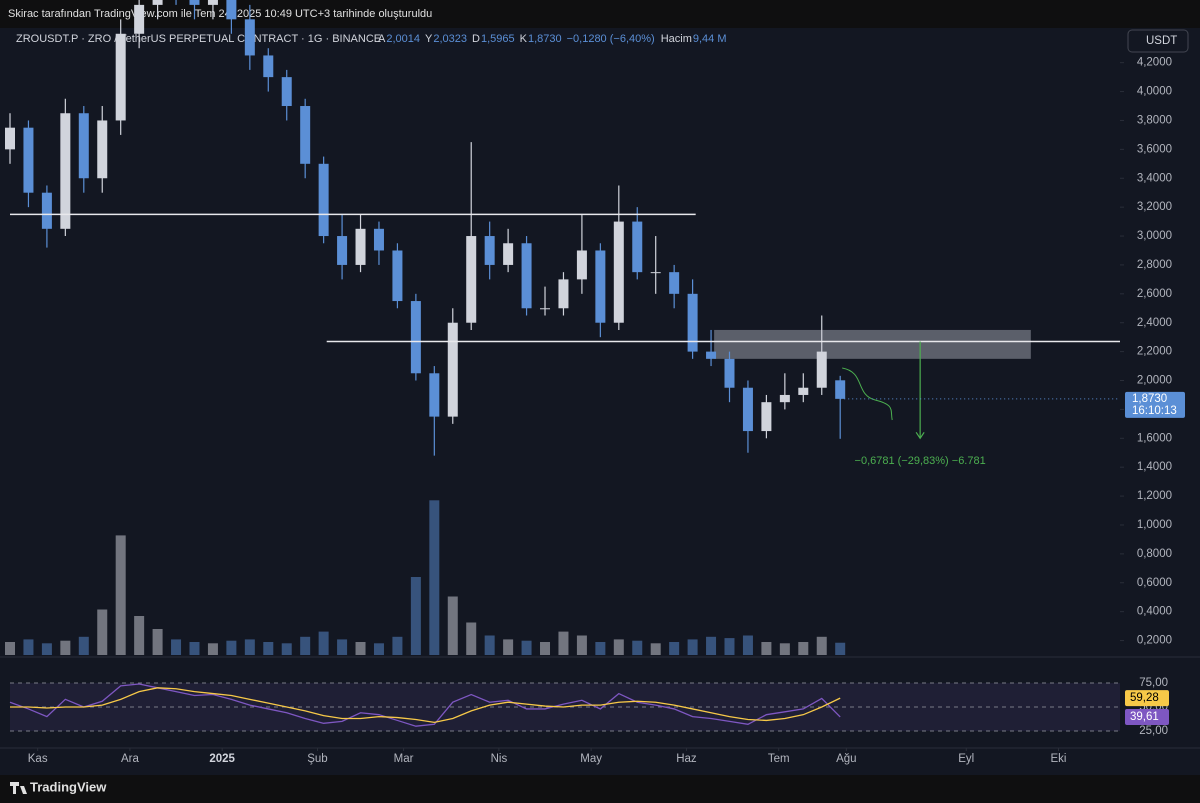 The width and height of the screenshot is (1200, 803). I want to click on y-tick-label: 3,0000, so click(1154, 236).